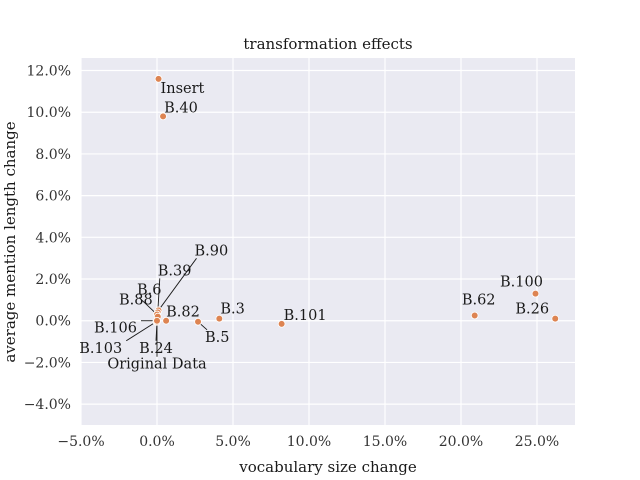 This screenshot has height=480, width=640. Describe the element at coordinates (537, 442) in the screenshot. I see `x-tick-label: 25.0%` at that location.